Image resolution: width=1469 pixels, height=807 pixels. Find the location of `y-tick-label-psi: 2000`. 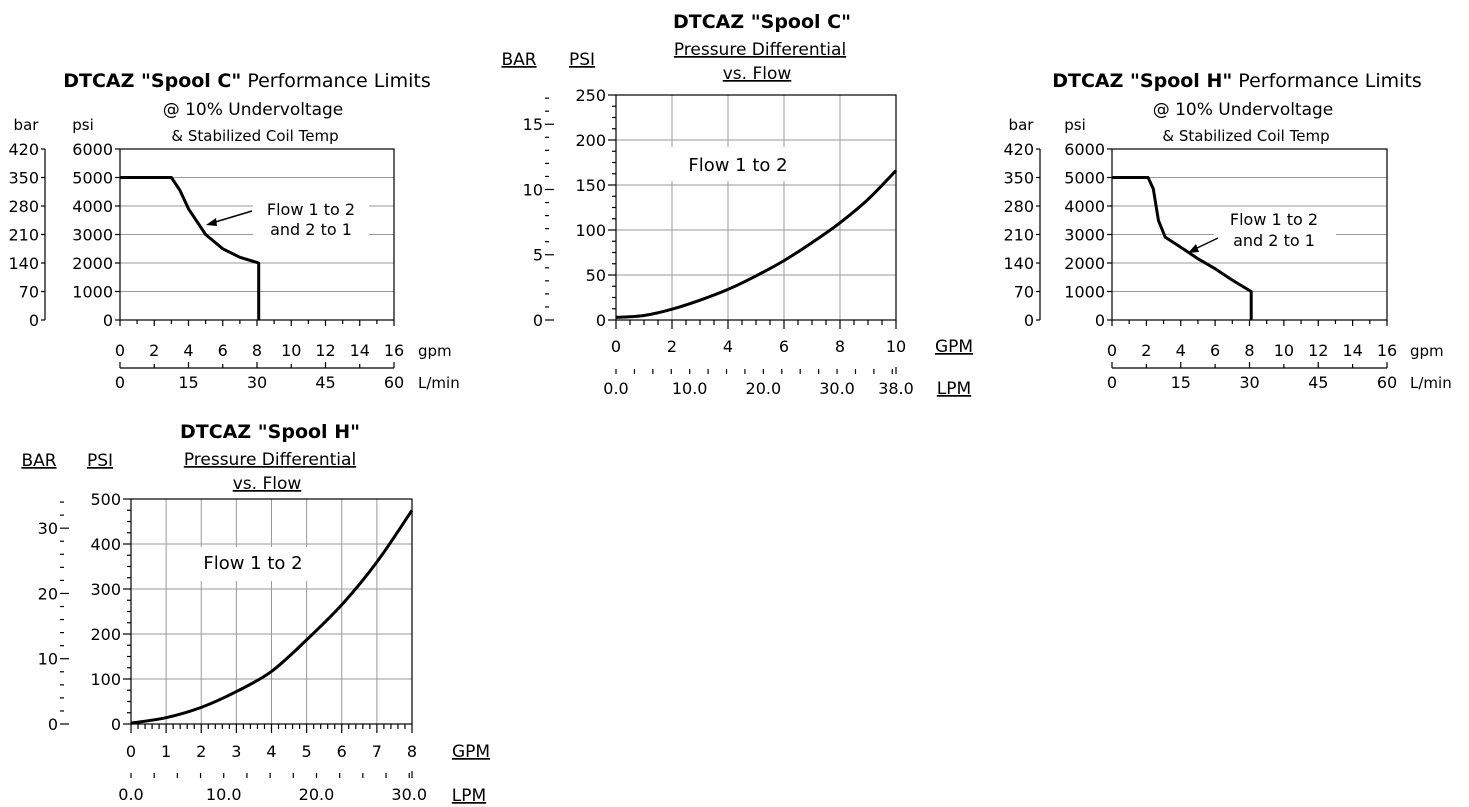

y-tick-label-psi: 2000 is located at coordinates (1084, 263).